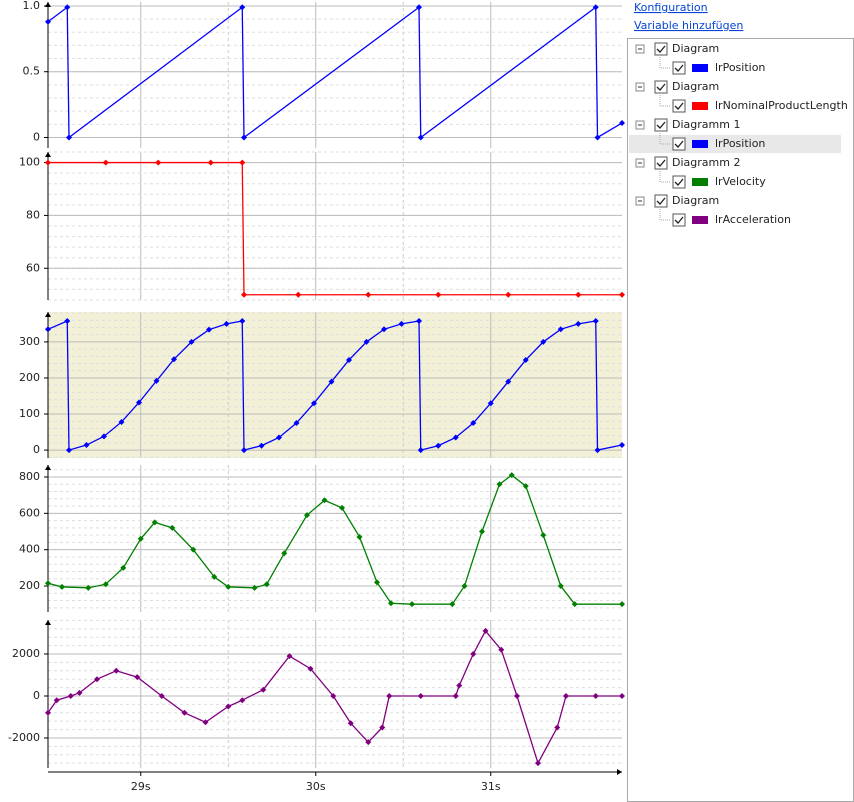 This screenshot has width=854, height=802. What do you see at coordinates (740, 181) in the screenshot?
I see `legend-label: lrVelocity` at bounding box center [740, 181].